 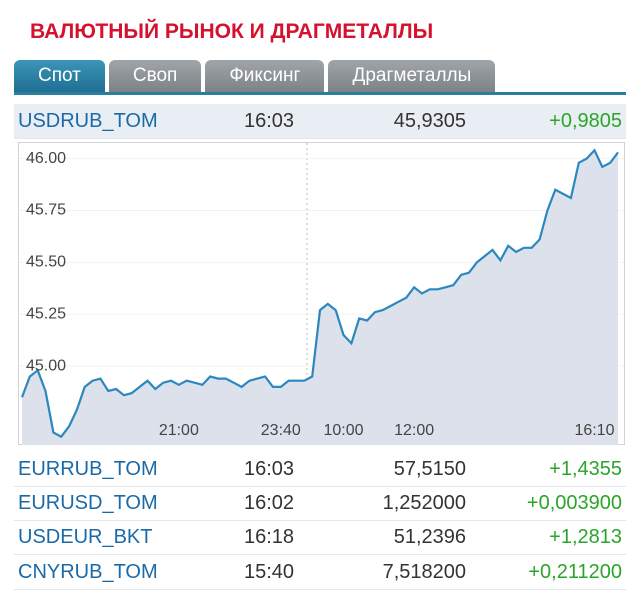 What do you see at coordinates (281, 430) in the screenshot?
I see `x-tick-label: 23:40` at bounding box center [281, 430].